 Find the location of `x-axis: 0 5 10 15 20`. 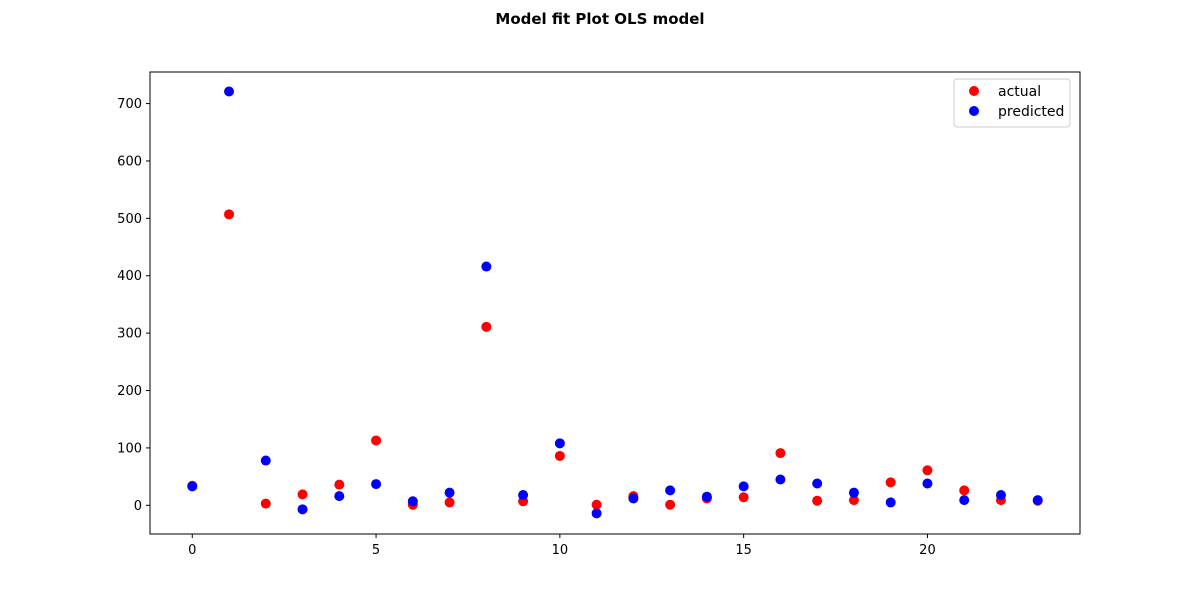

x-axis: 0 5 10 15 20 is located at coordinates (562, 546).